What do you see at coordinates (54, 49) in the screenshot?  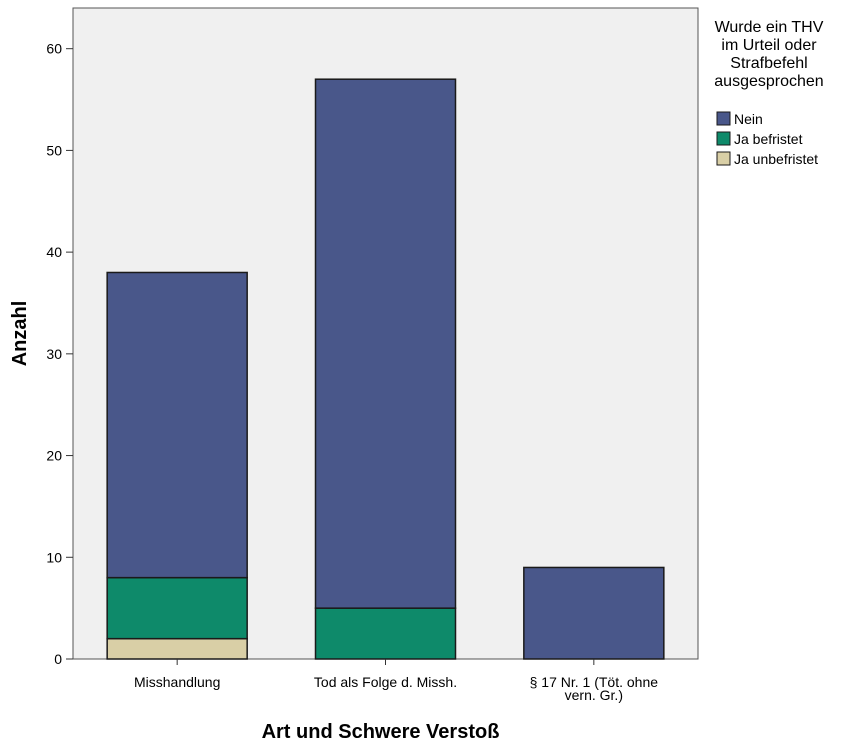 I see `y-tick-label: 60` at bounding box center [54, 49].